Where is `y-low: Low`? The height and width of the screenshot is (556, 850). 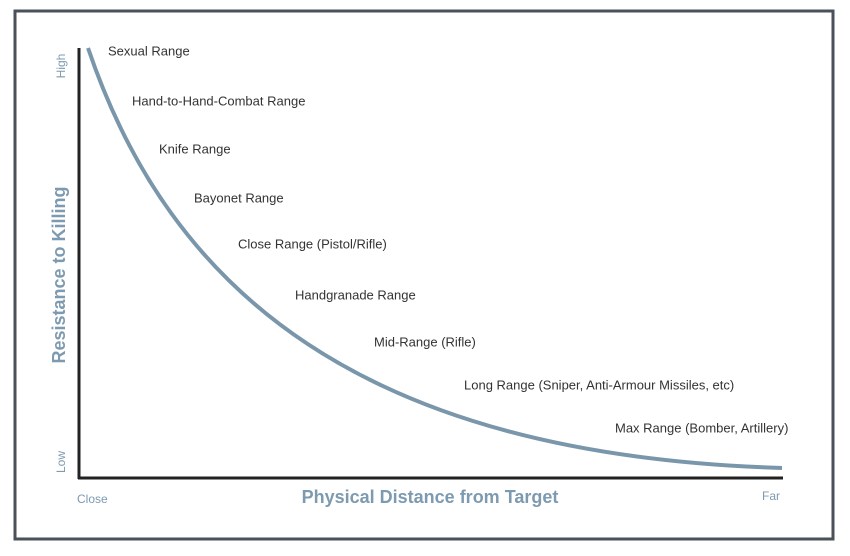 y-low: Low is located at coordinates (61, 462).